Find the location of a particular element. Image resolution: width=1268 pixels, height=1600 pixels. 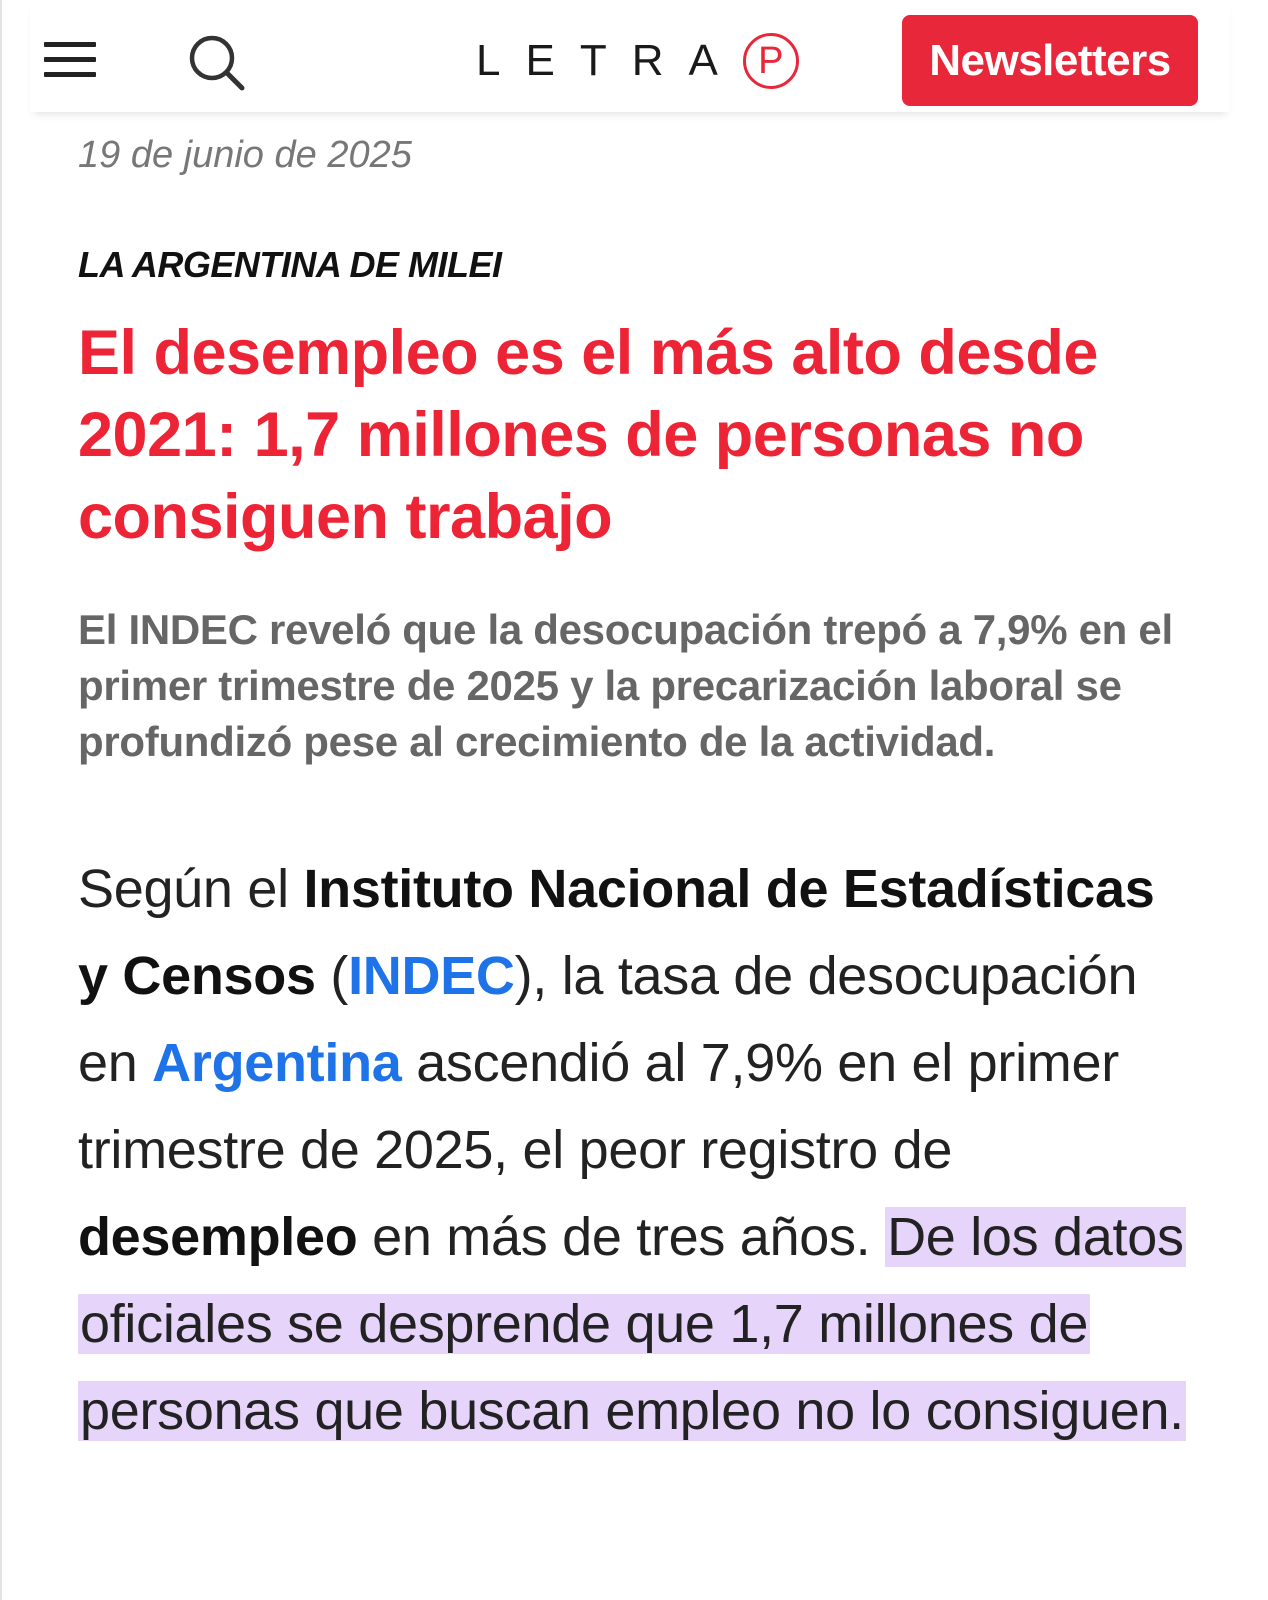

article-section-kicker: LA ARGENTINA DE MILEI is located at coordinates (290, 264).